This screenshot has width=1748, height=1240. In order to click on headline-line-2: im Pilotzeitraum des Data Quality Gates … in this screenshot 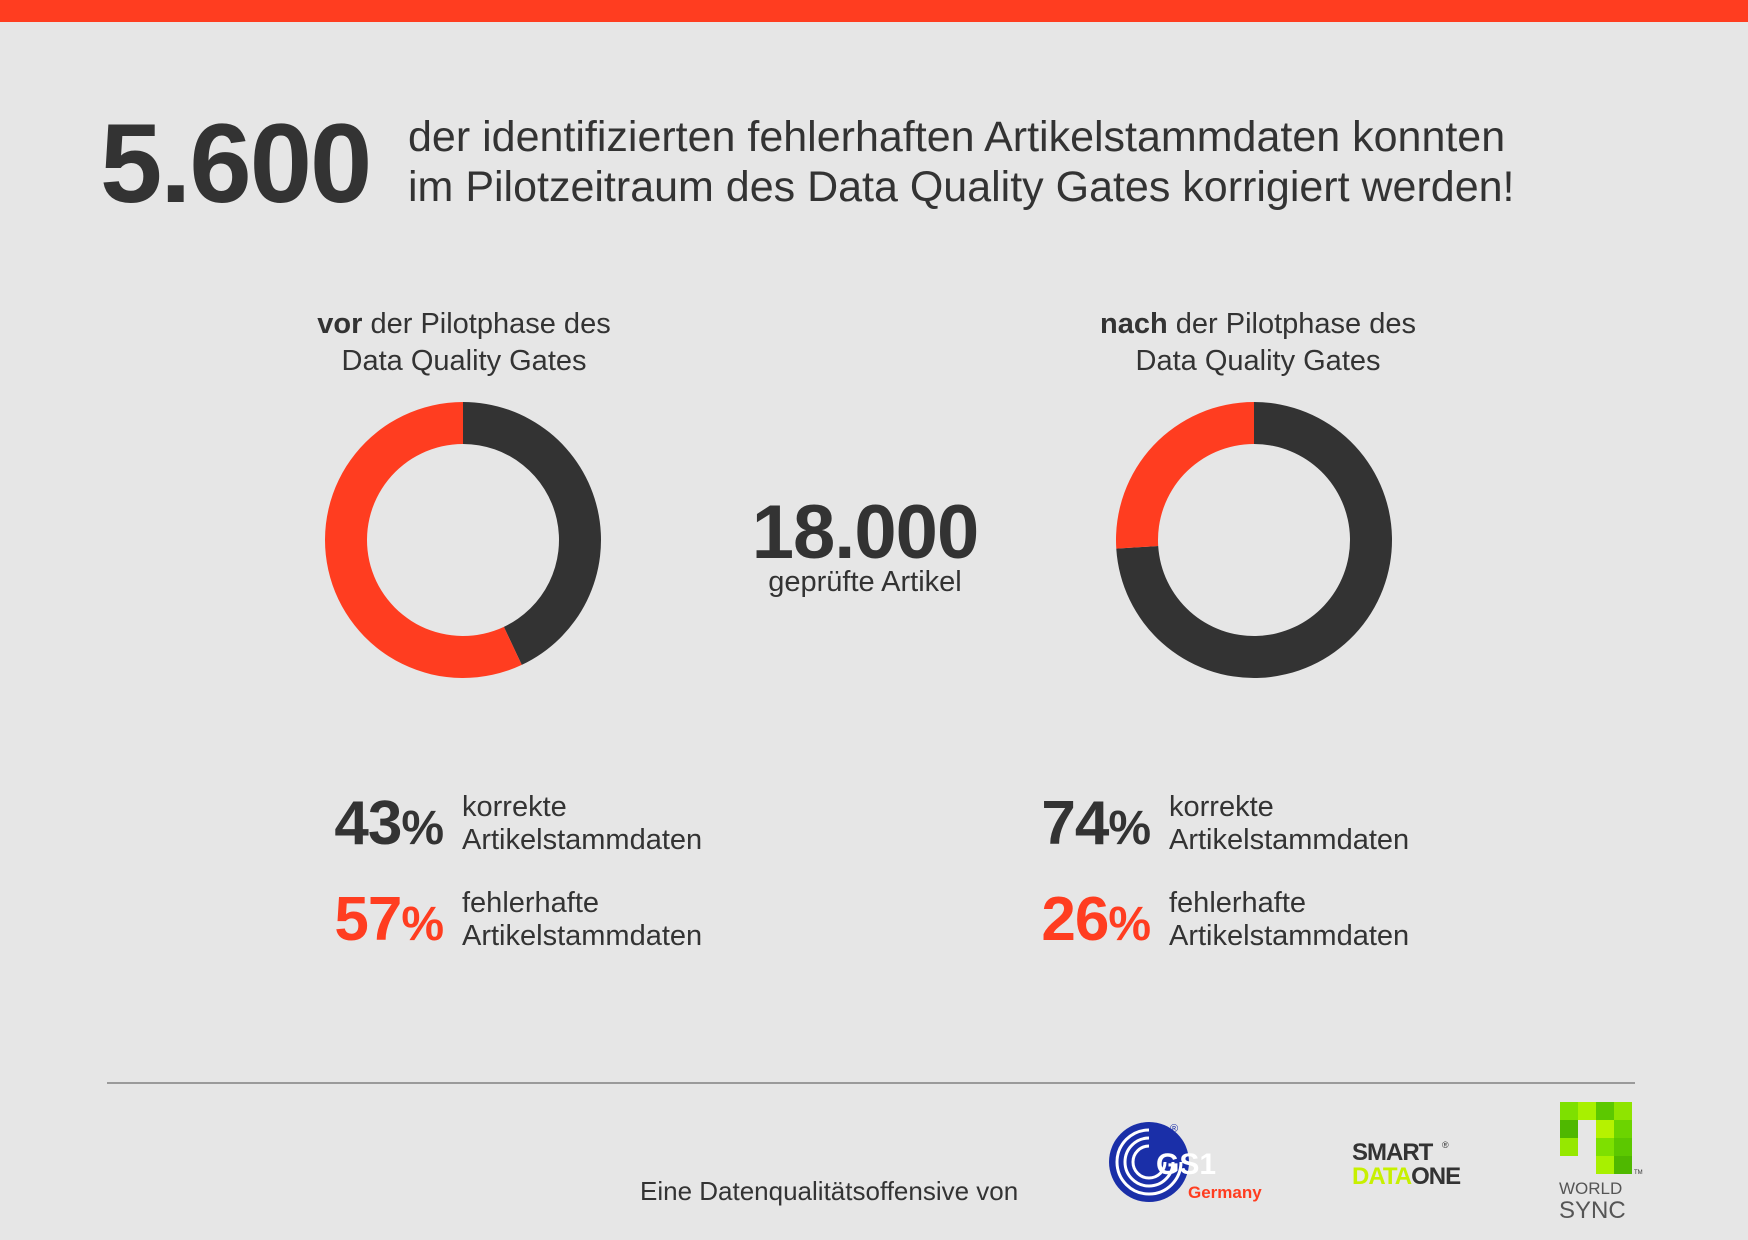, I will do `click(961, 187)`.